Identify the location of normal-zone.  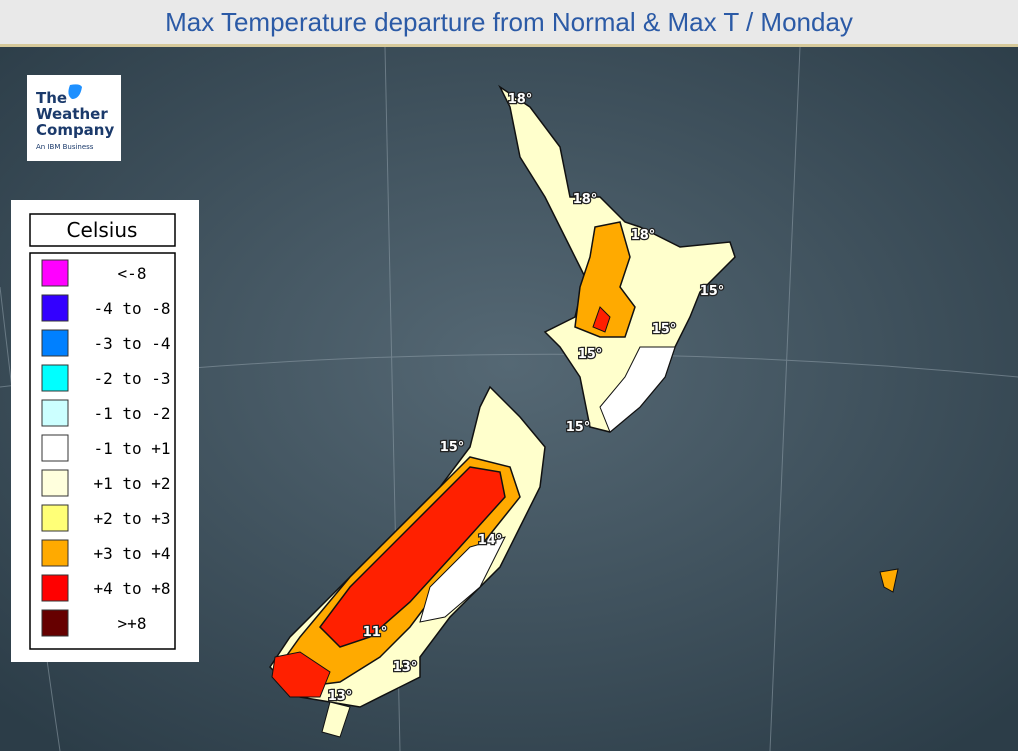
(637, 389).